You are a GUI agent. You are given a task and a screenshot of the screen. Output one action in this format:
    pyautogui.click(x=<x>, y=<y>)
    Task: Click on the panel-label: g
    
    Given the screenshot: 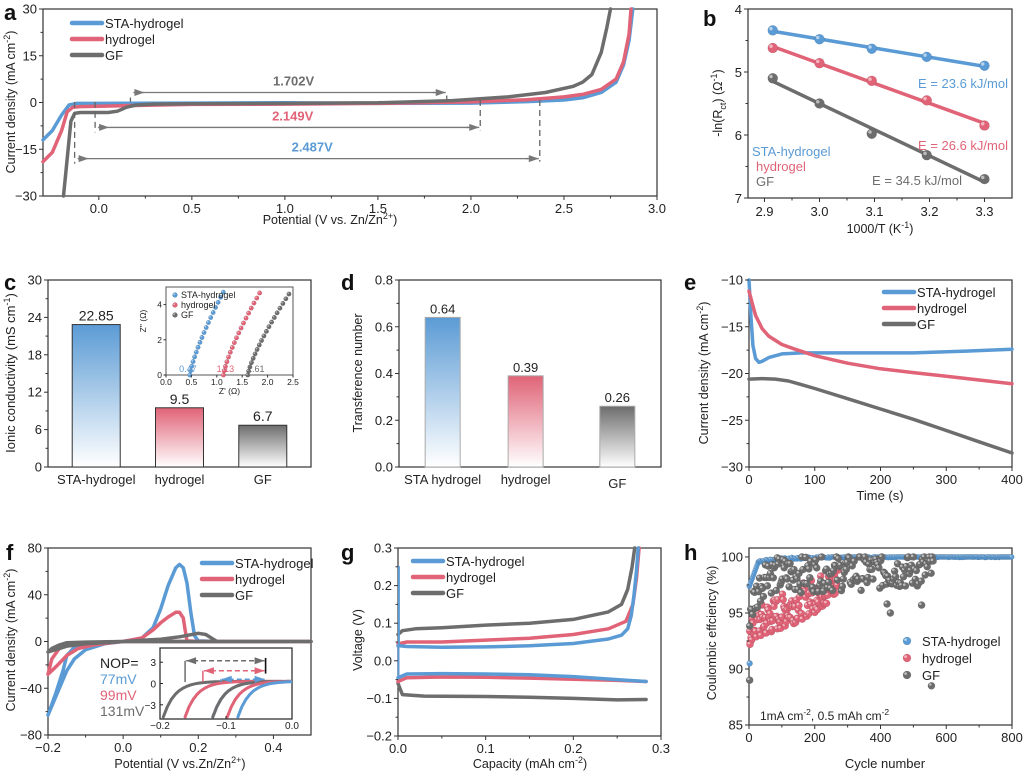 What is the action you would take?
    pyautogui.click(x=347, y=552)
    